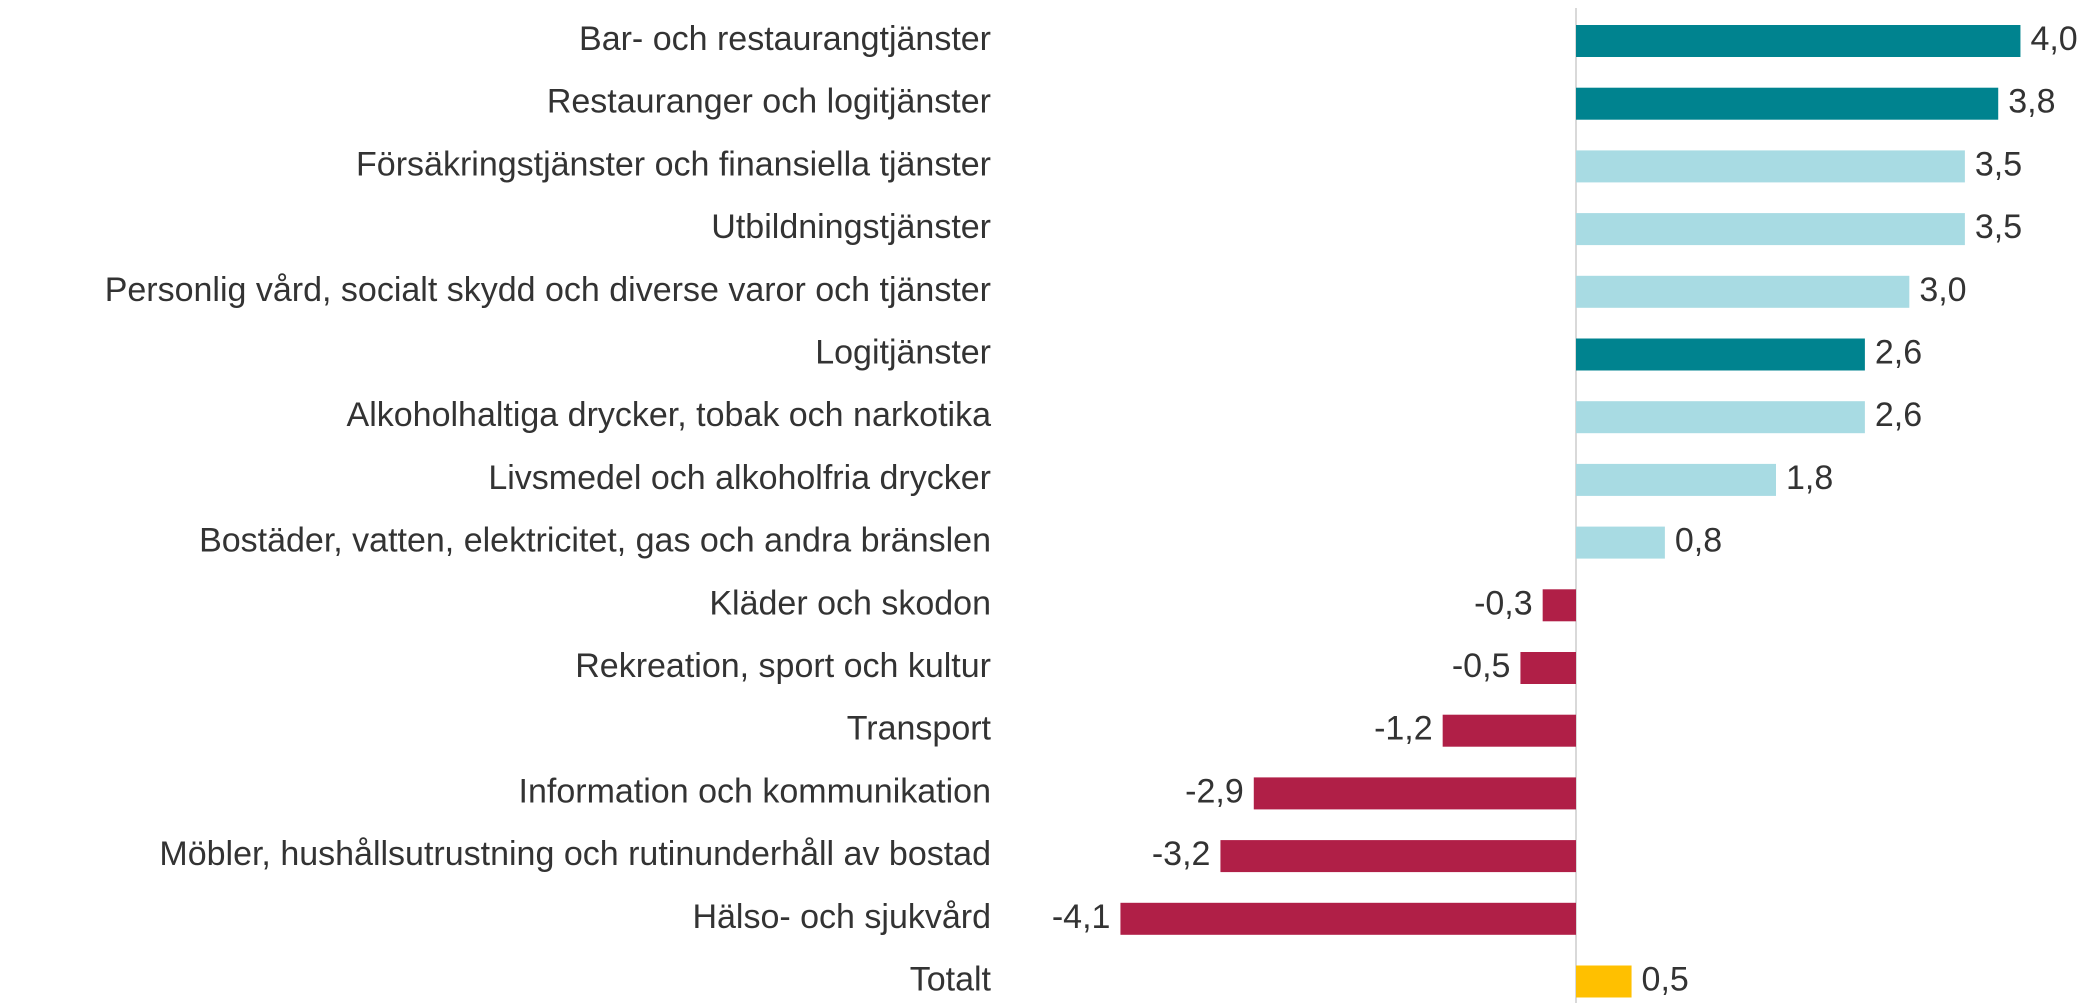 This screenshot has height=1003, width=2091. What do you see at coordinates (841, 917) in the screenshot?
I see `category-label: Hälso- och sjukvård` at bounding box center [841, 917].